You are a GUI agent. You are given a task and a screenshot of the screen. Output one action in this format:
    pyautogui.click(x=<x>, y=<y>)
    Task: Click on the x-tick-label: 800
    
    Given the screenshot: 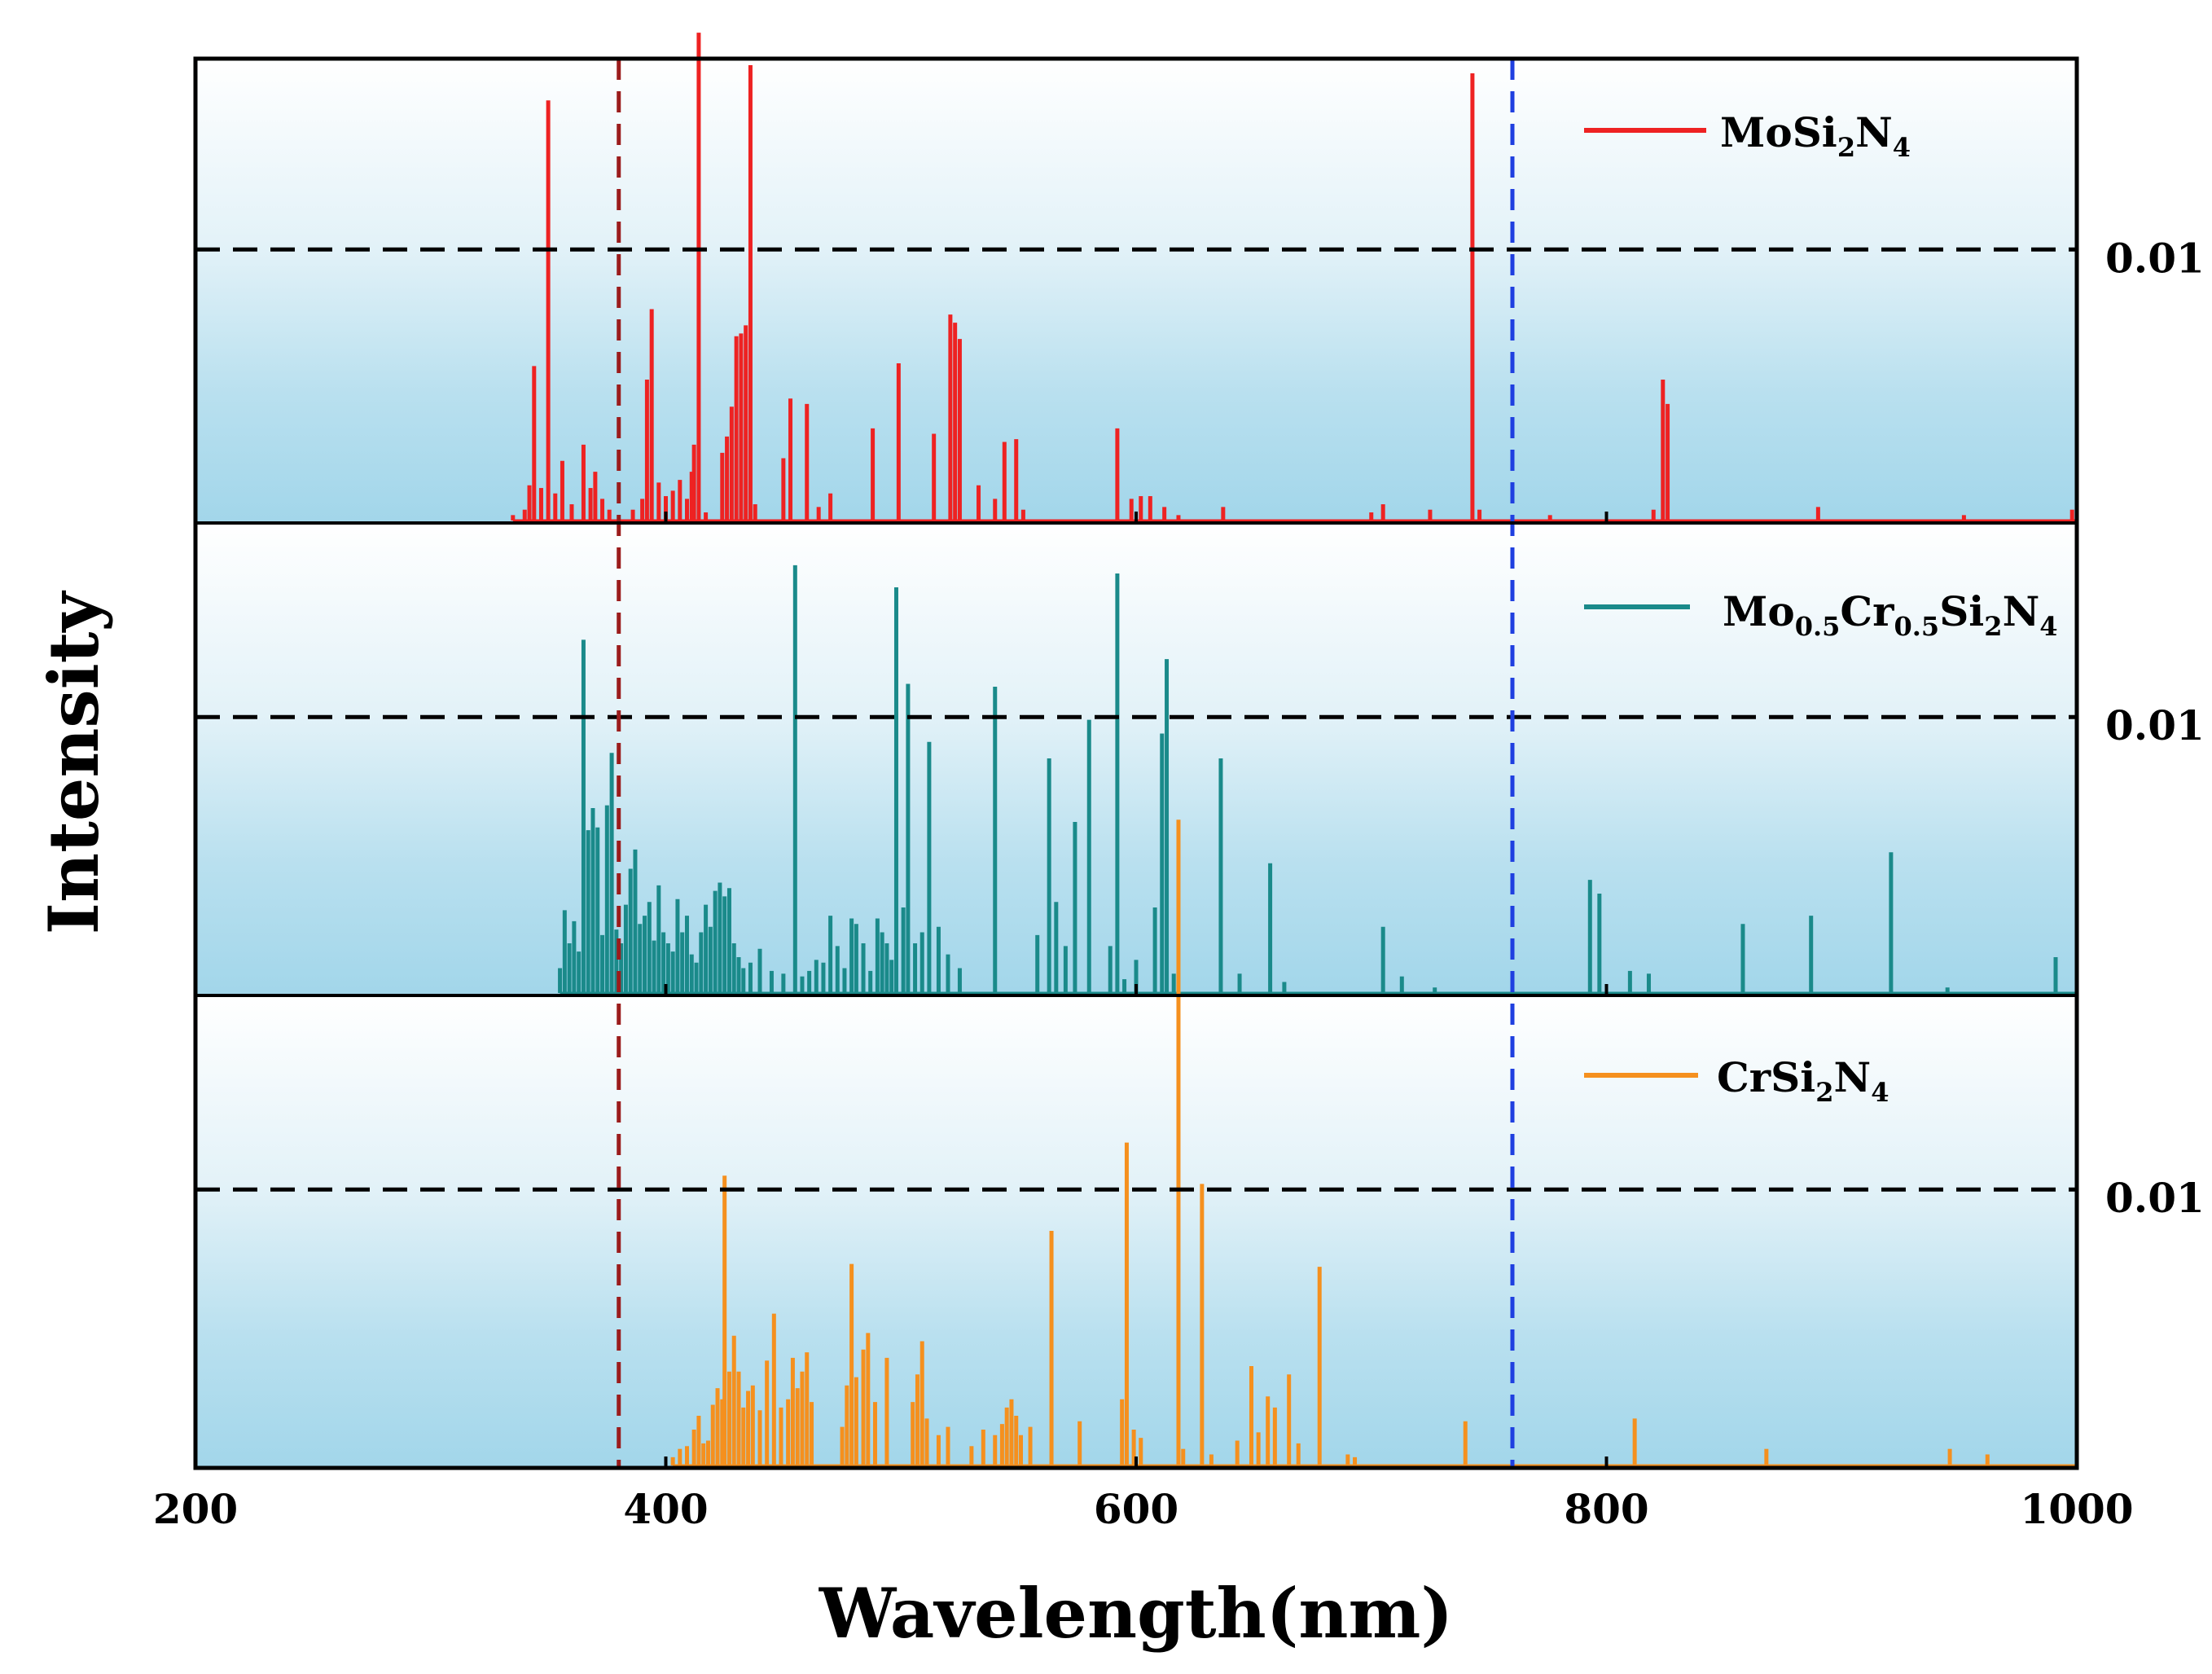 What is the action you would take?
    pyautogui.click(x=1606, y=1509)
    